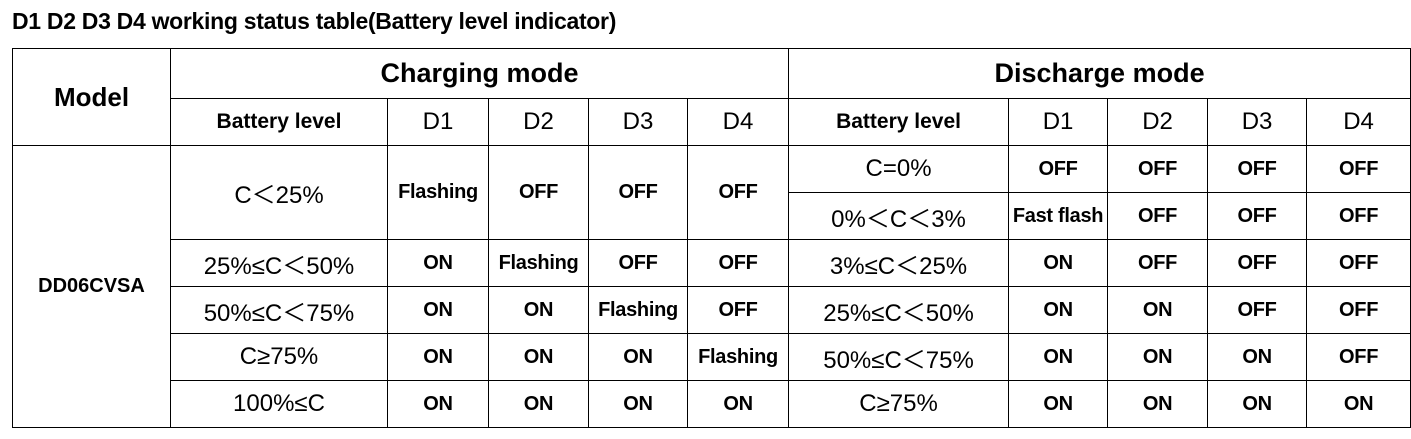  What do you see at coordinates (279, 404) in the screenshot?
I see `charging-battery-level: 100%≤C` at bounding box center [279, 404].